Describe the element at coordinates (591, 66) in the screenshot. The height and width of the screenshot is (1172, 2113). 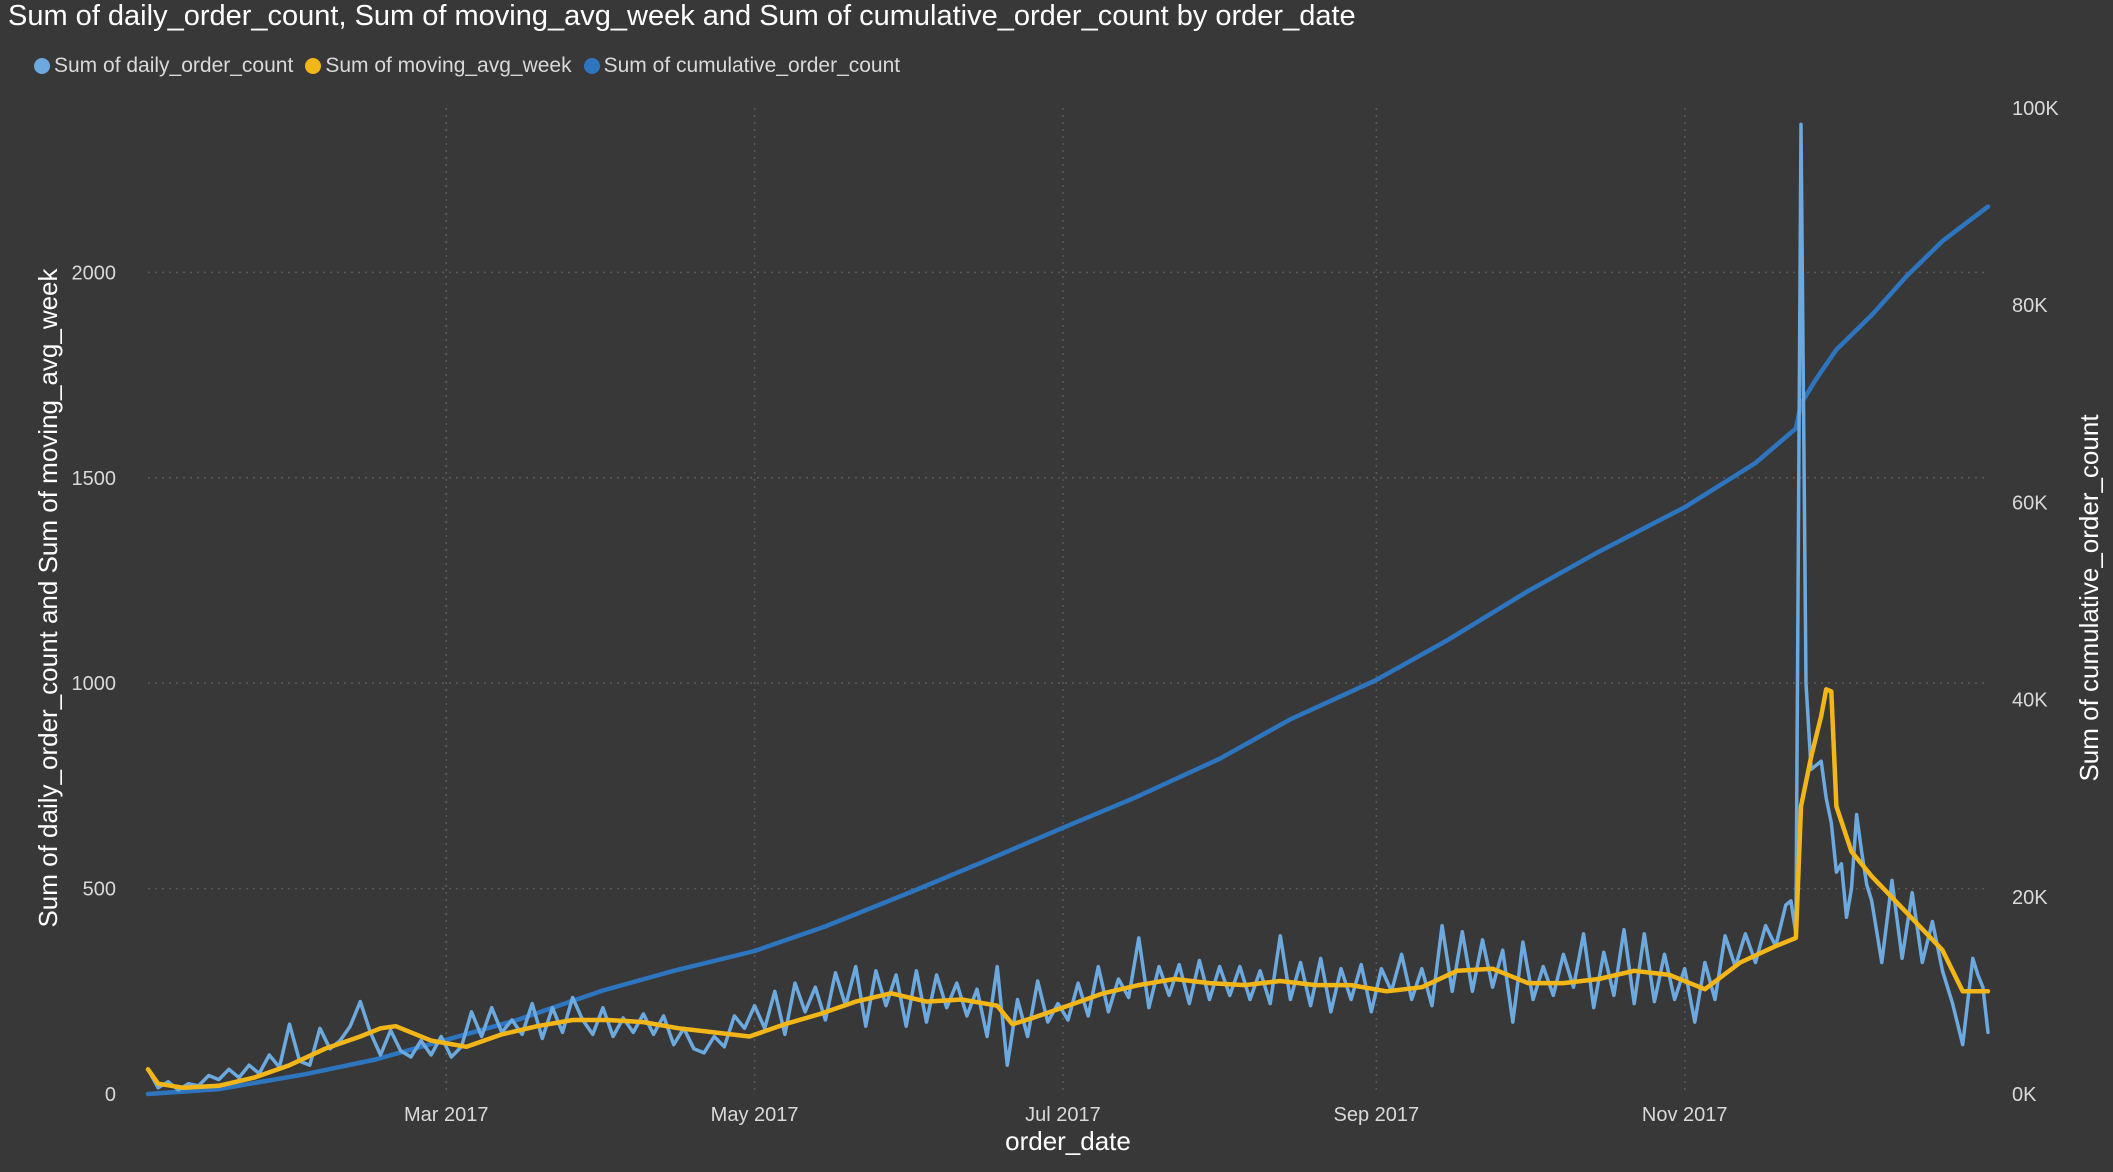
I see `legend-dot-cumulative-order-count` at that location.